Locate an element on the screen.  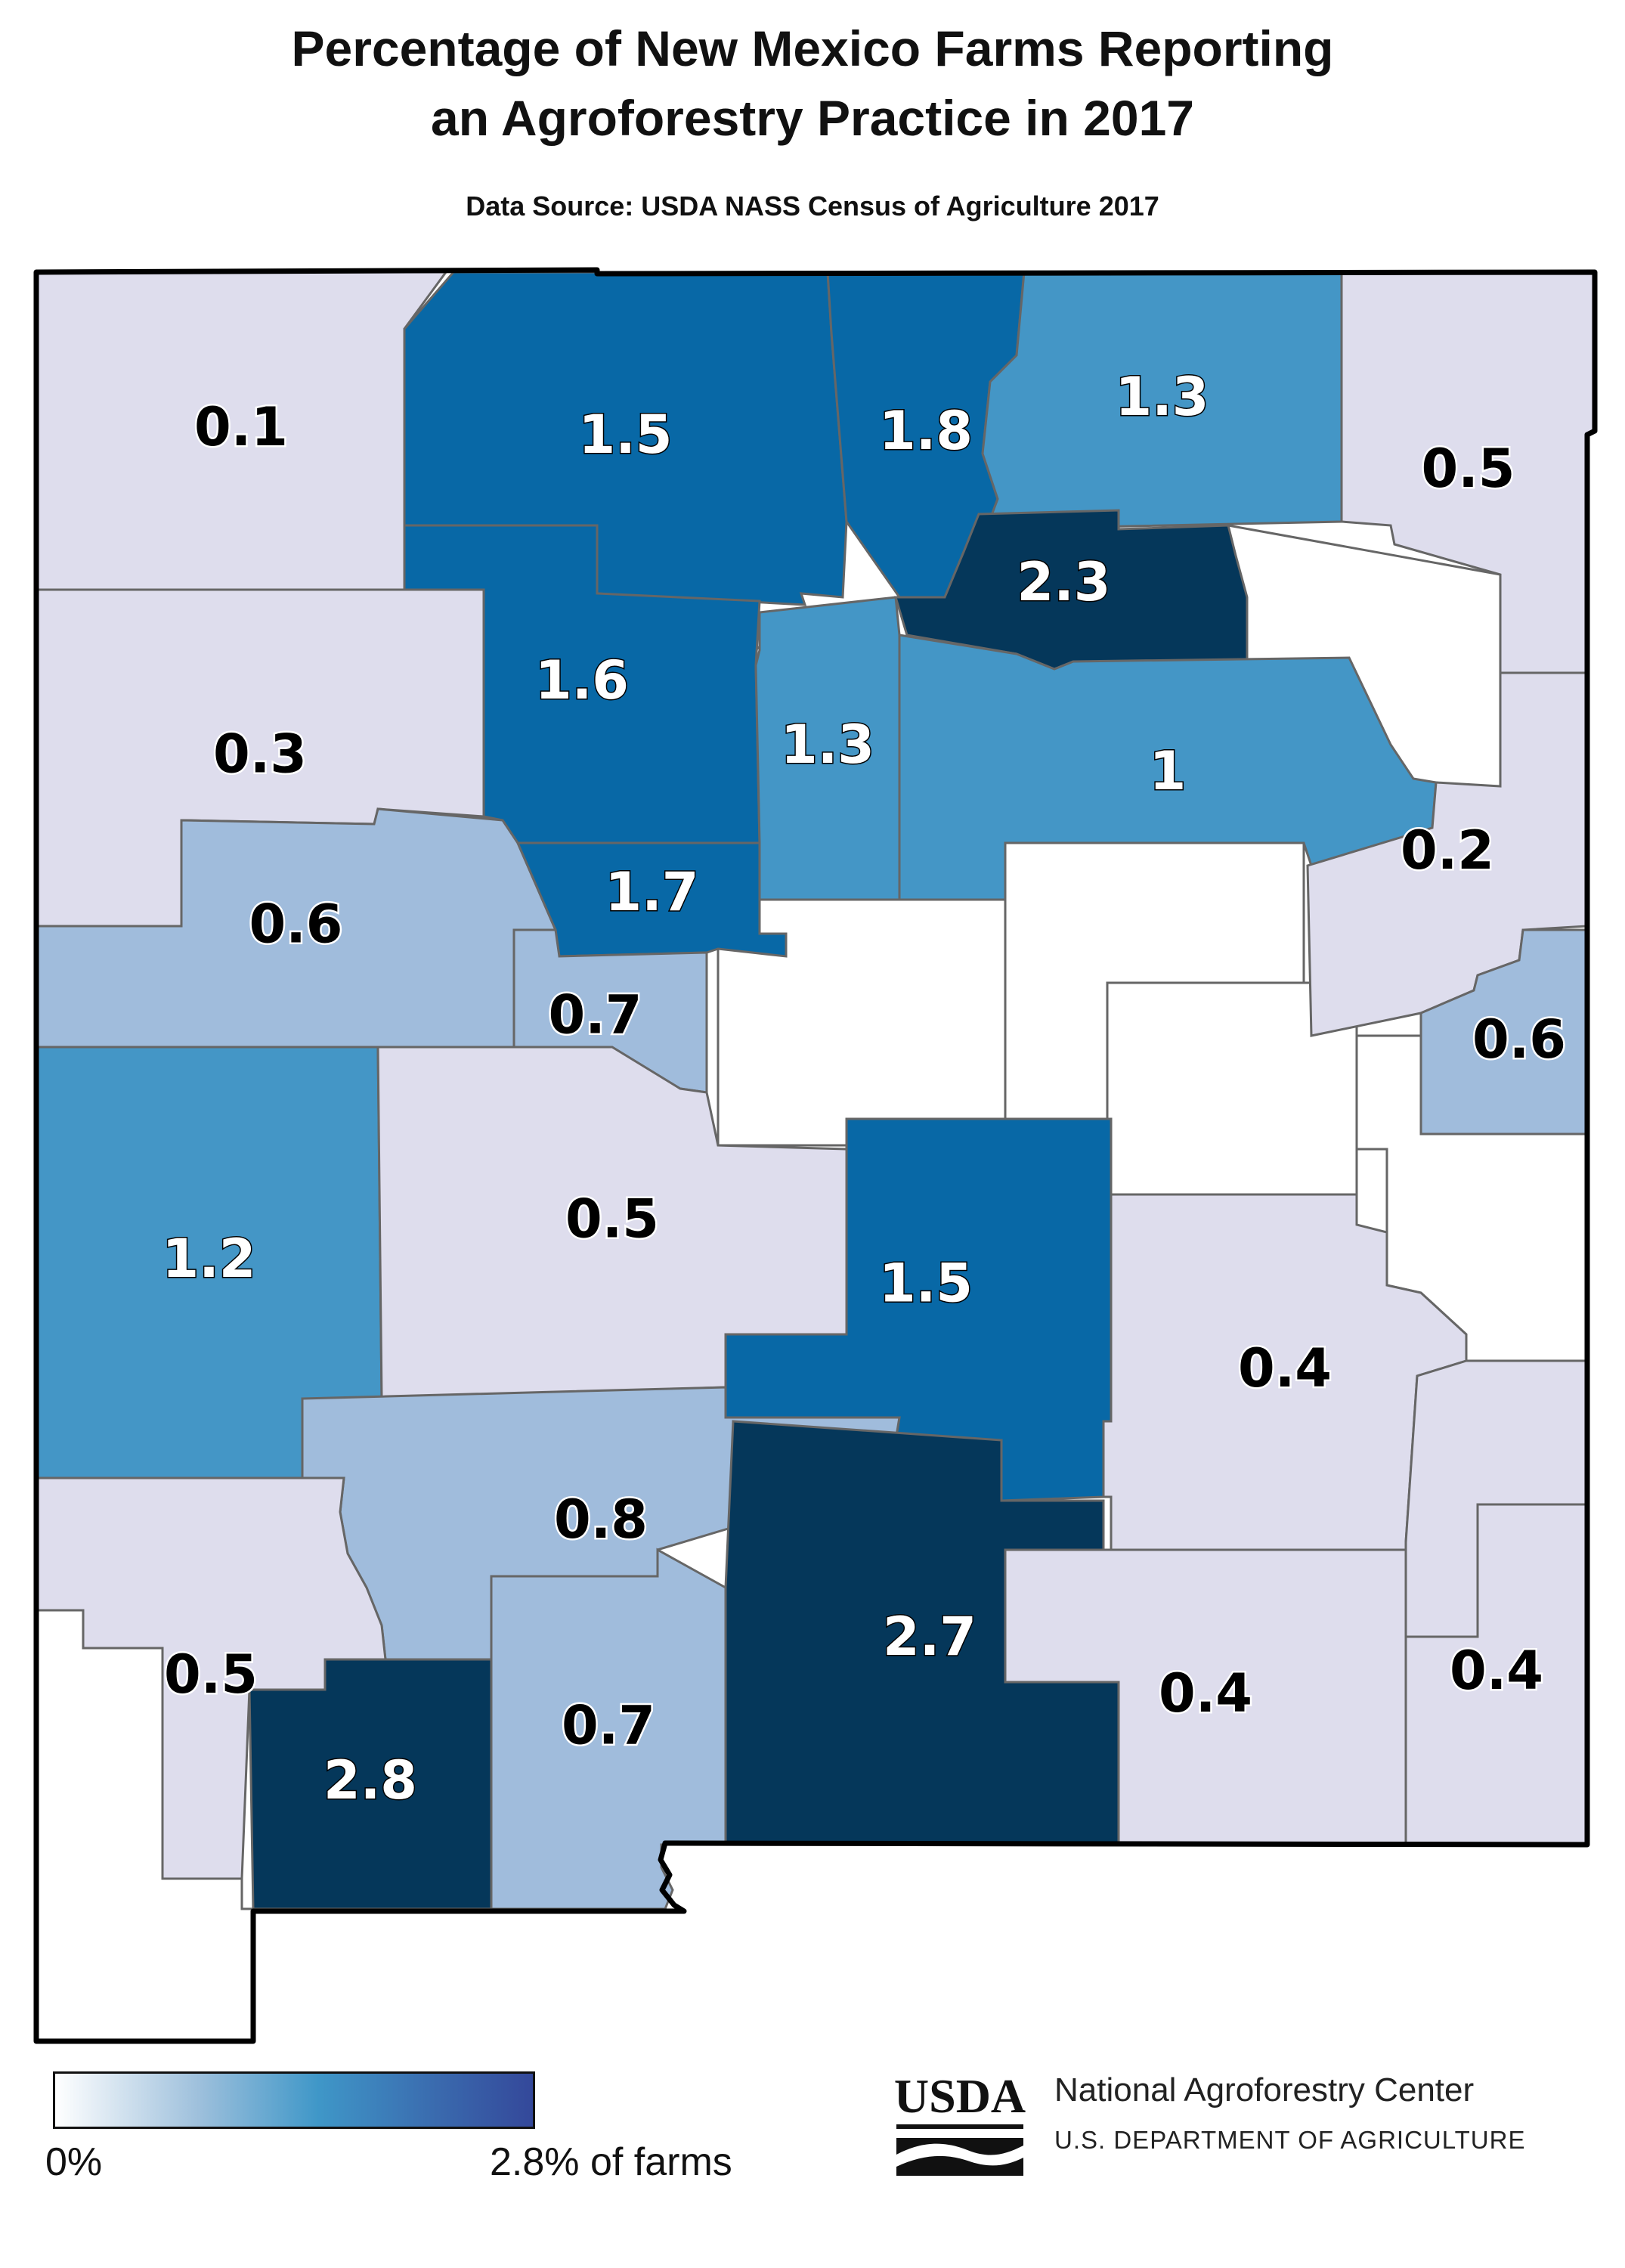
logo-rule is located at coordinates (959, 2126).